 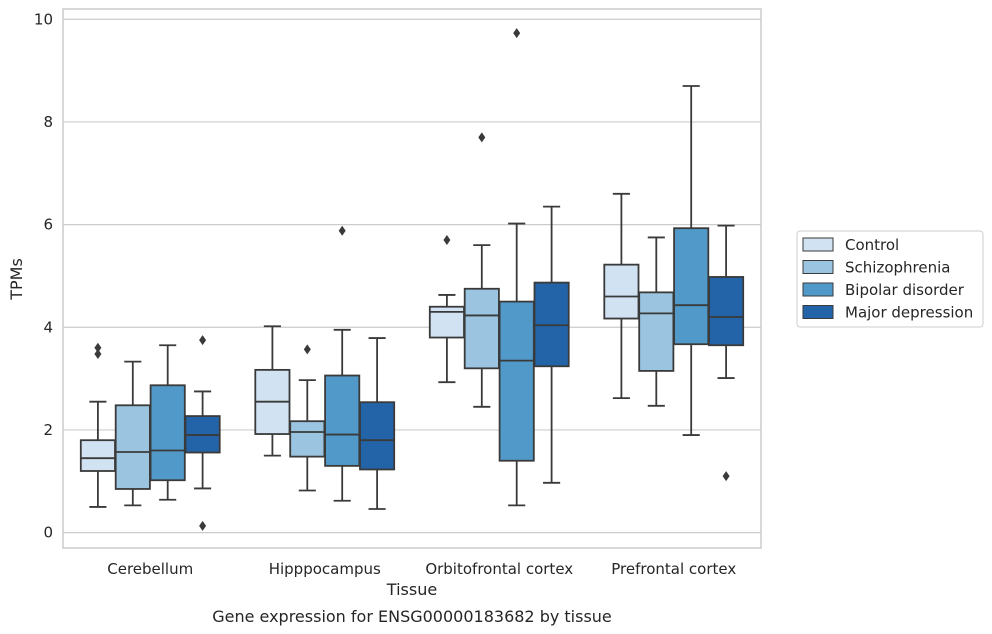 I want to click on x-axis-label: Tissue, so click(x=411, y=589).